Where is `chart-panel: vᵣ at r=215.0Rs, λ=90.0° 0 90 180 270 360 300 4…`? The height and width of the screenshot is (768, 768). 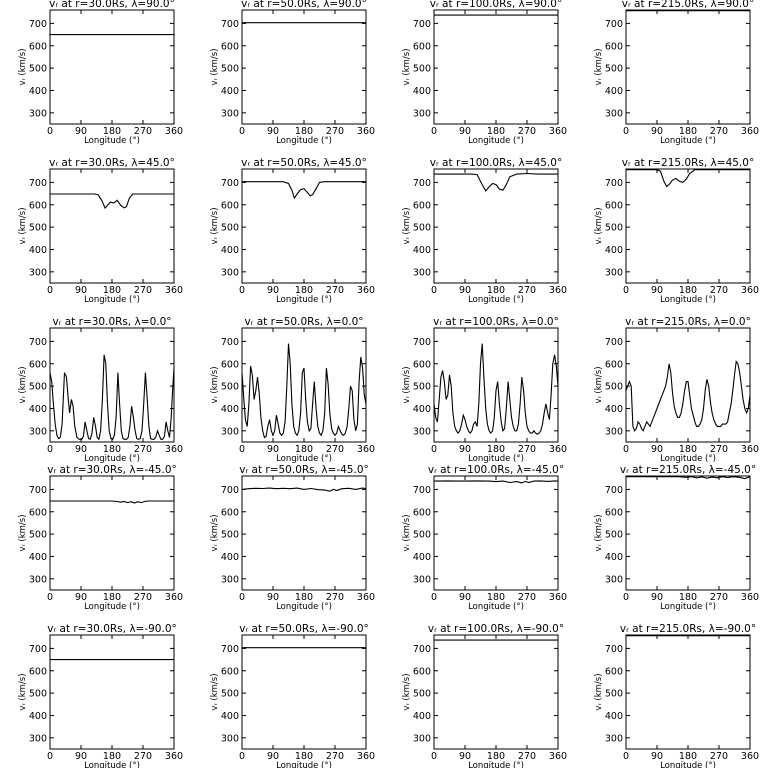 chart-panel: vᵣ at r=215.0Rs, λ=90.0° 0 90 180 270 360 300 4… is located at coordinates (676, 73).